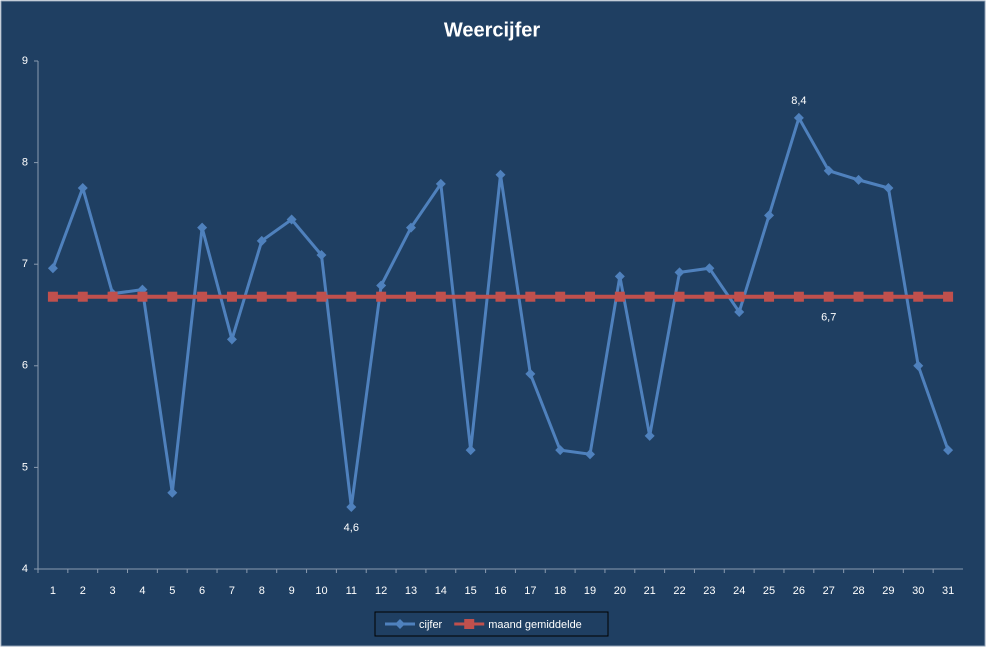 Image resolution: width=987 pixels, height=648 pixels. What do you see at coordinates (560, 591) in the screenshot?
I see `x-tick-label: 18` at bounding box center [560, 591].